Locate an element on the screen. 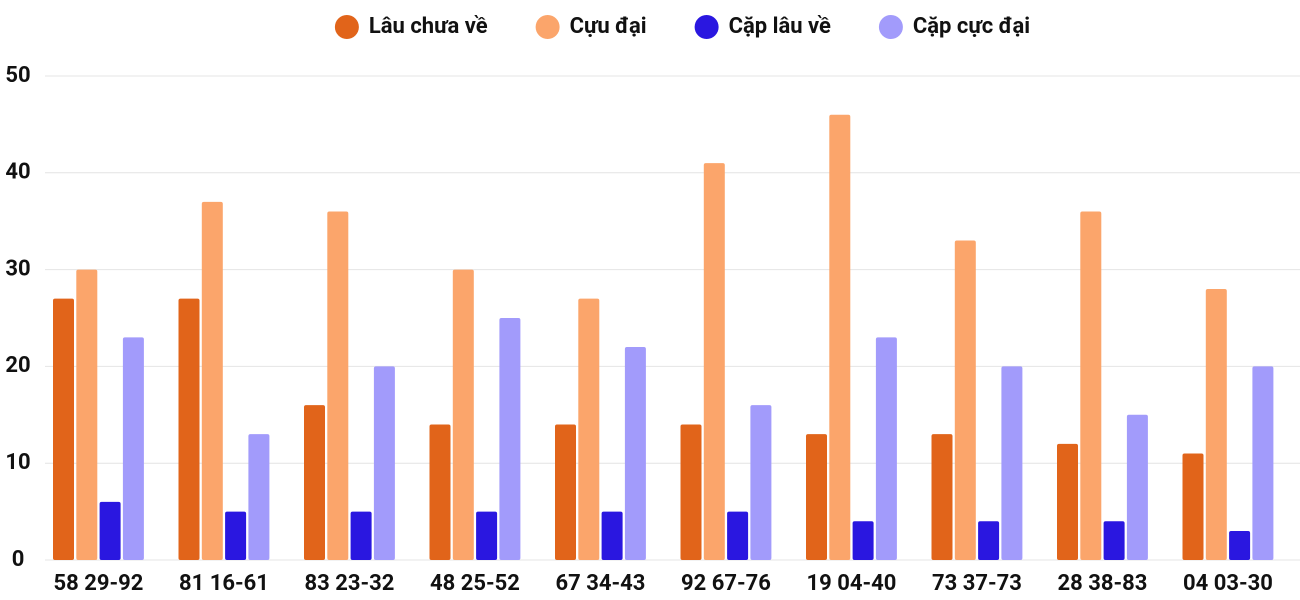 This screenshot has width=1300, height=600. legend-label: Cựu đại is located at coordinates (608, 26).